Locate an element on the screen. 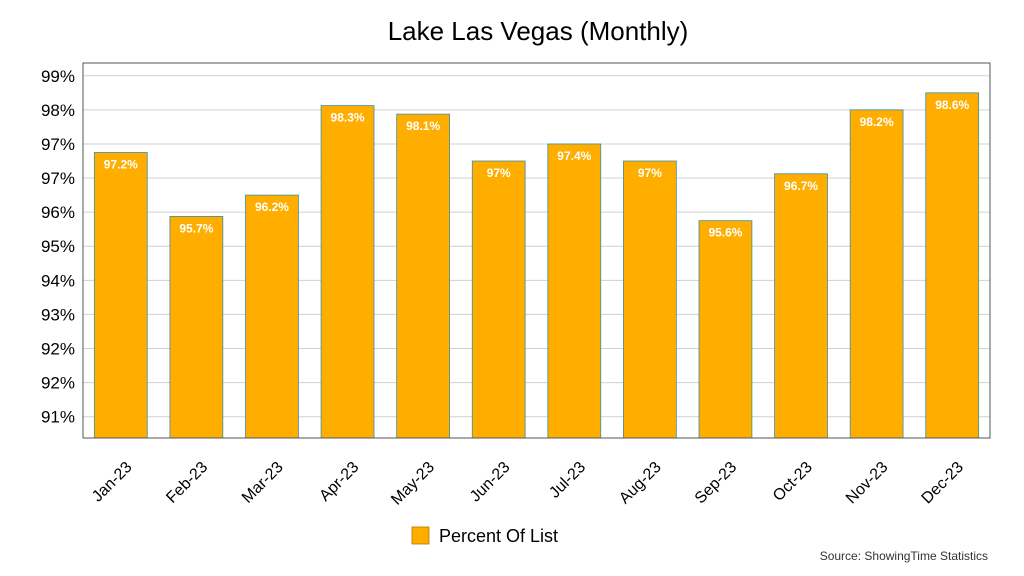 This screenshot has width=1024, height=576. data-label: 97.4% is located at coordinates (574, 156).